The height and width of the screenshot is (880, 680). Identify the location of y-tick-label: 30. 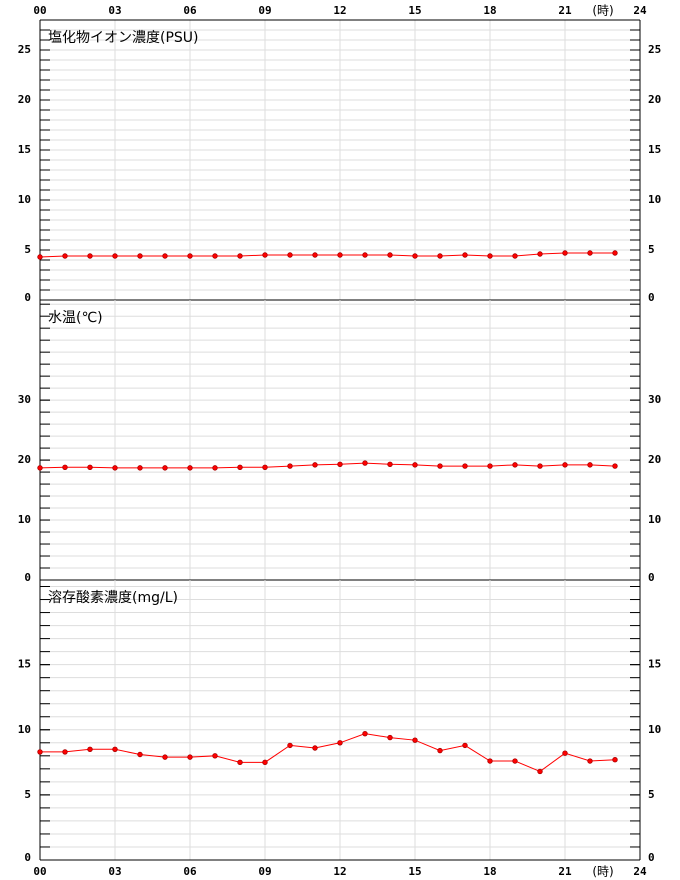
(654, 399).